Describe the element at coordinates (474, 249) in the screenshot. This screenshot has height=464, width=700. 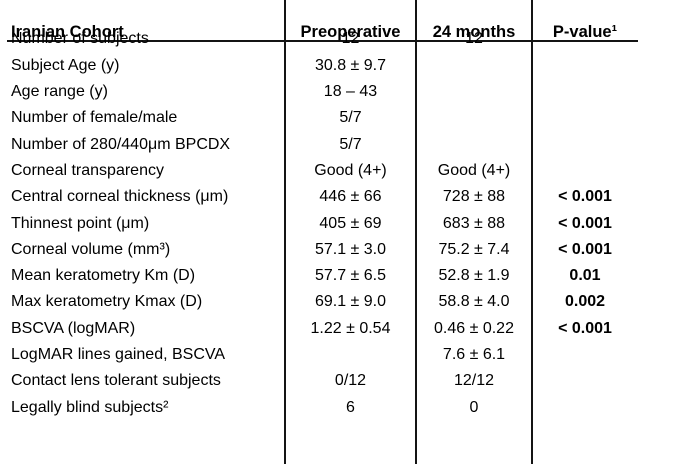
I see `24-months-value: 75.2 ± 7.4` at that location.